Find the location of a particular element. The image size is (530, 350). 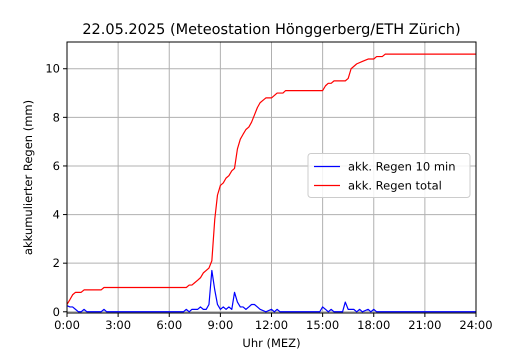

y-tick-label: 8 is located at coordinates (56, 117).